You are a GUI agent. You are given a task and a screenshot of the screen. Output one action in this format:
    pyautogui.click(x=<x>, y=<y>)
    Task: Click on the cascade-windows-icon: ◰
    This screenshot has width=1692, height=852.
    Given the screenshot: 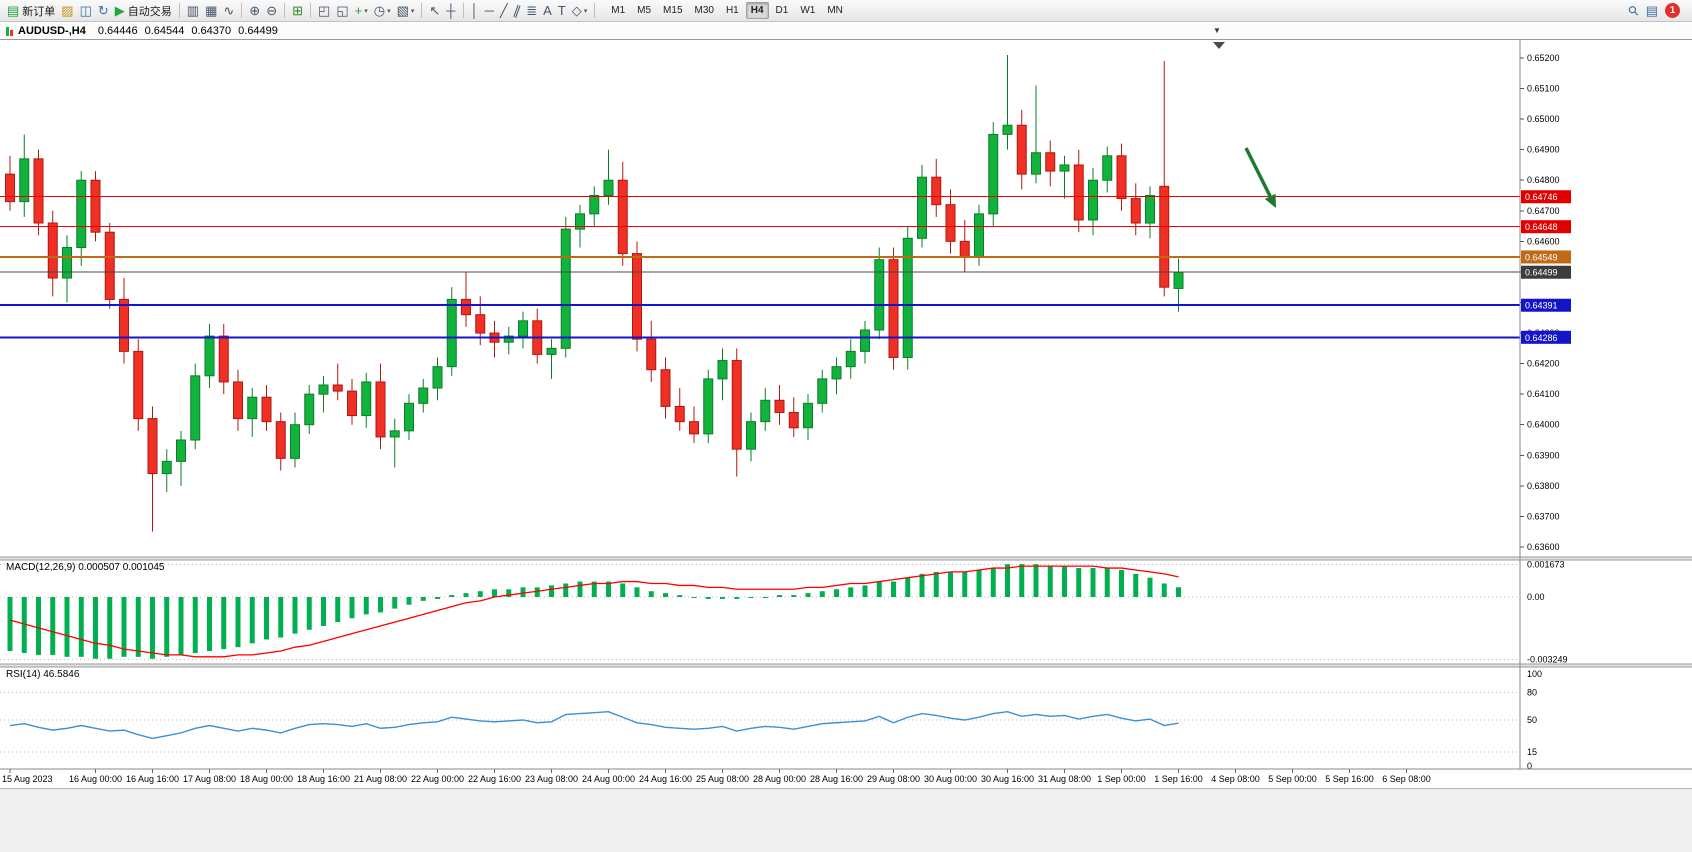 What is the action you would take?
    pyautogui.click(x=324, y=11)
    